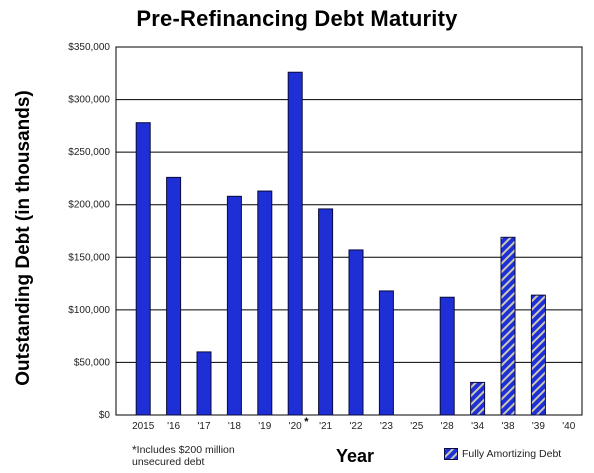 Image resolution: width=594 pixels, height=473 pixels. Describe the element at coordinates (451, 454) in the screenshot. I see `legend-hatched-swatch` at that location.